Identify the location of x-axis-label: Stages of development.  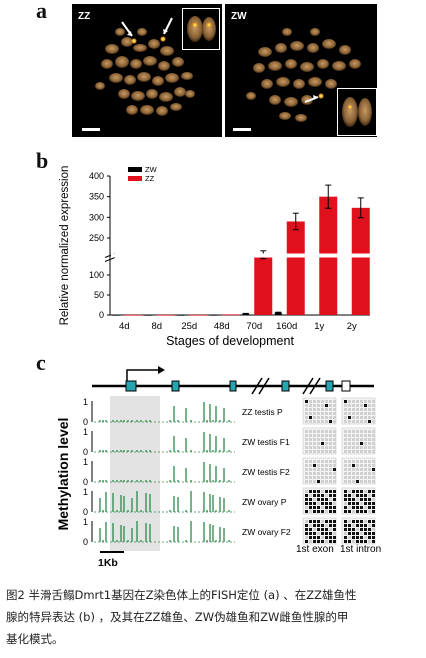
(230, 341).